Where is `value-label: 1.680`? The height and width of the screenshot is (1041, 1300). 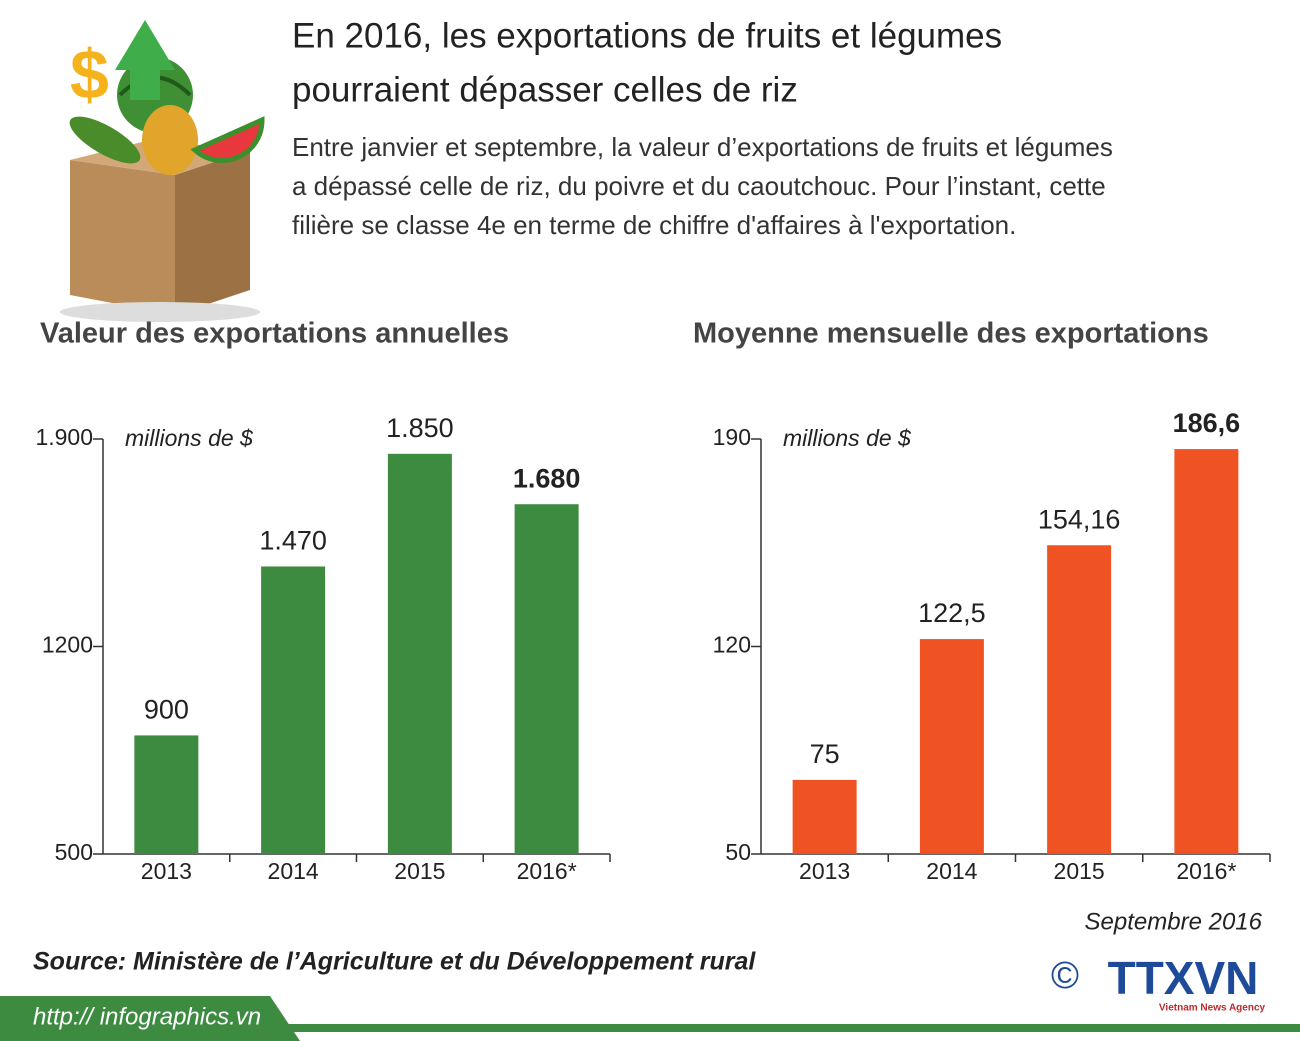
value-label: 1.680 is located at coordinates (547, 478).